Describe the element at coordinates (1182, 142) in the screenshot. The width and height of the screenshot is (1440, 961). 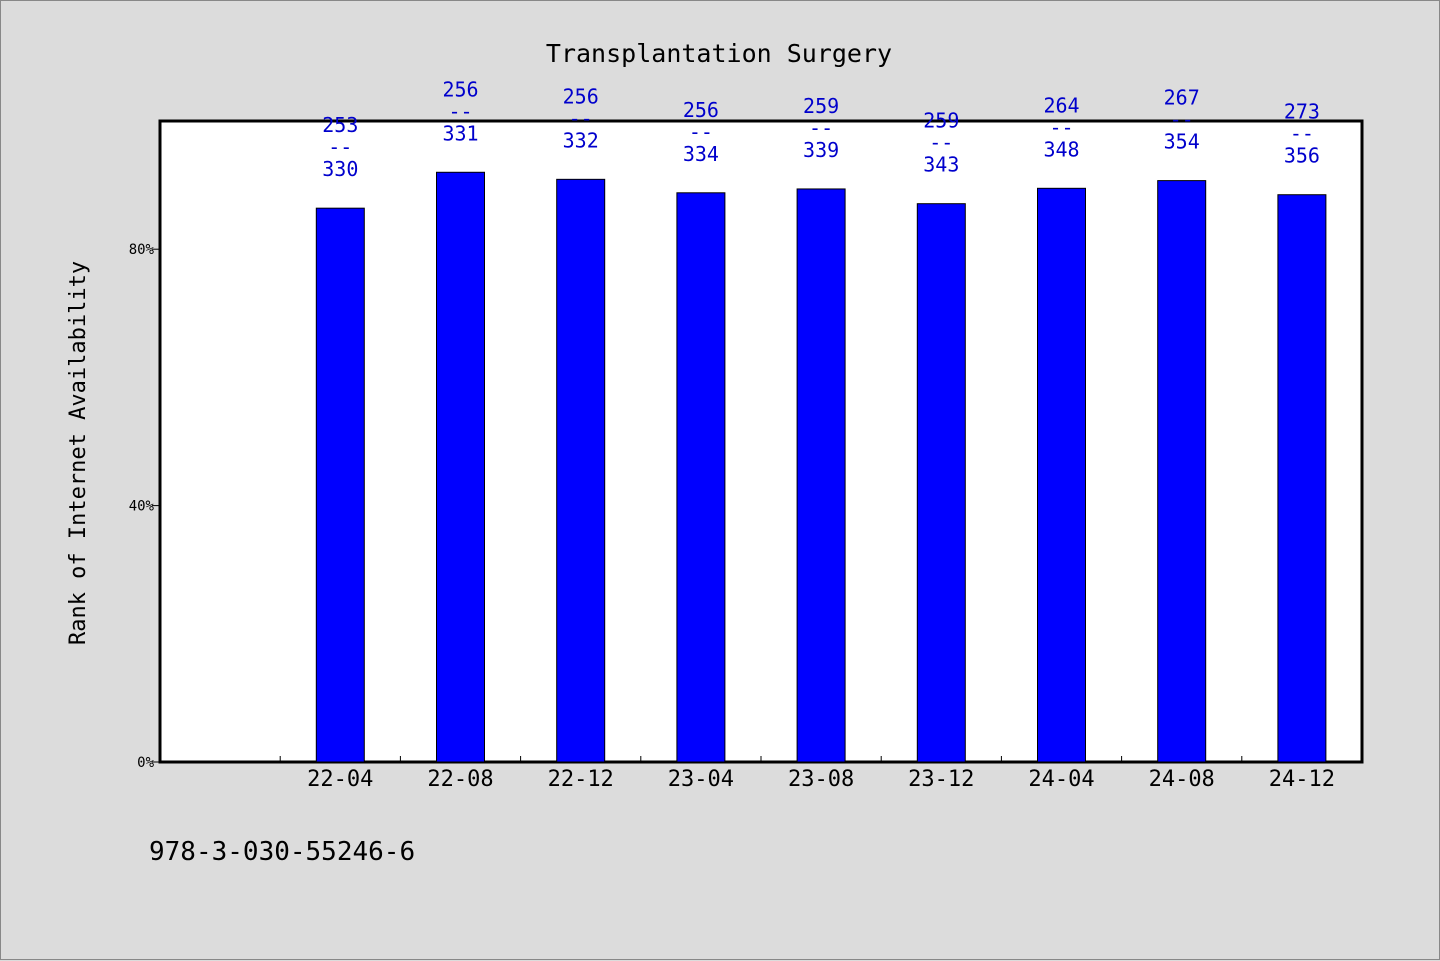
I see `bar-label: 354` at that location.